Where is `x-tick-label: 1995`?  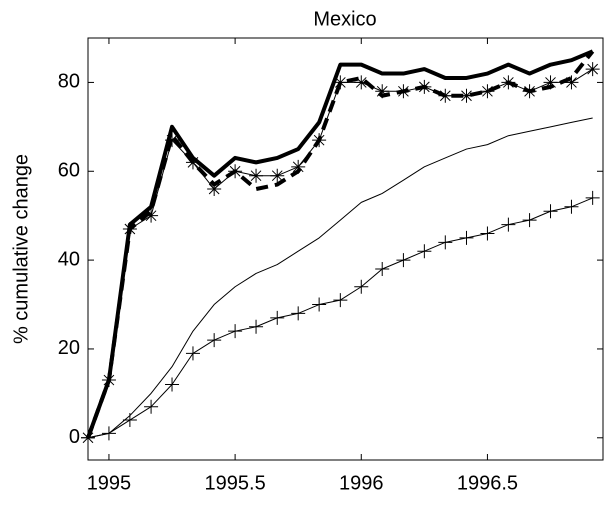 x-tick-label: 1995 is located at coordinates (109, 483).